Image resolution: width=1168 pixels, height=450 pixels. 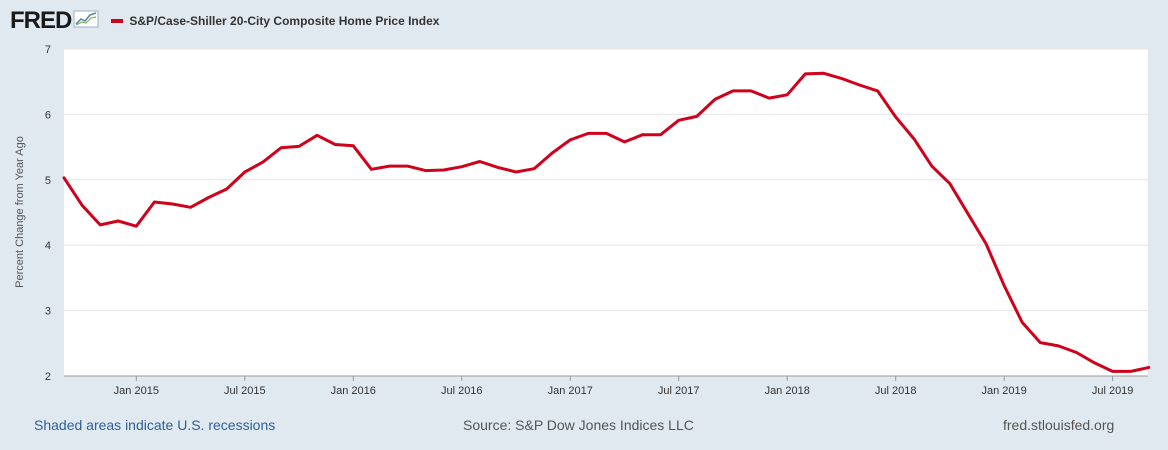 What do you see at coordinates (787, 391) in the screenshot?
I see `x-tick-label: Jan 2018` at bounding box center [787, 391].